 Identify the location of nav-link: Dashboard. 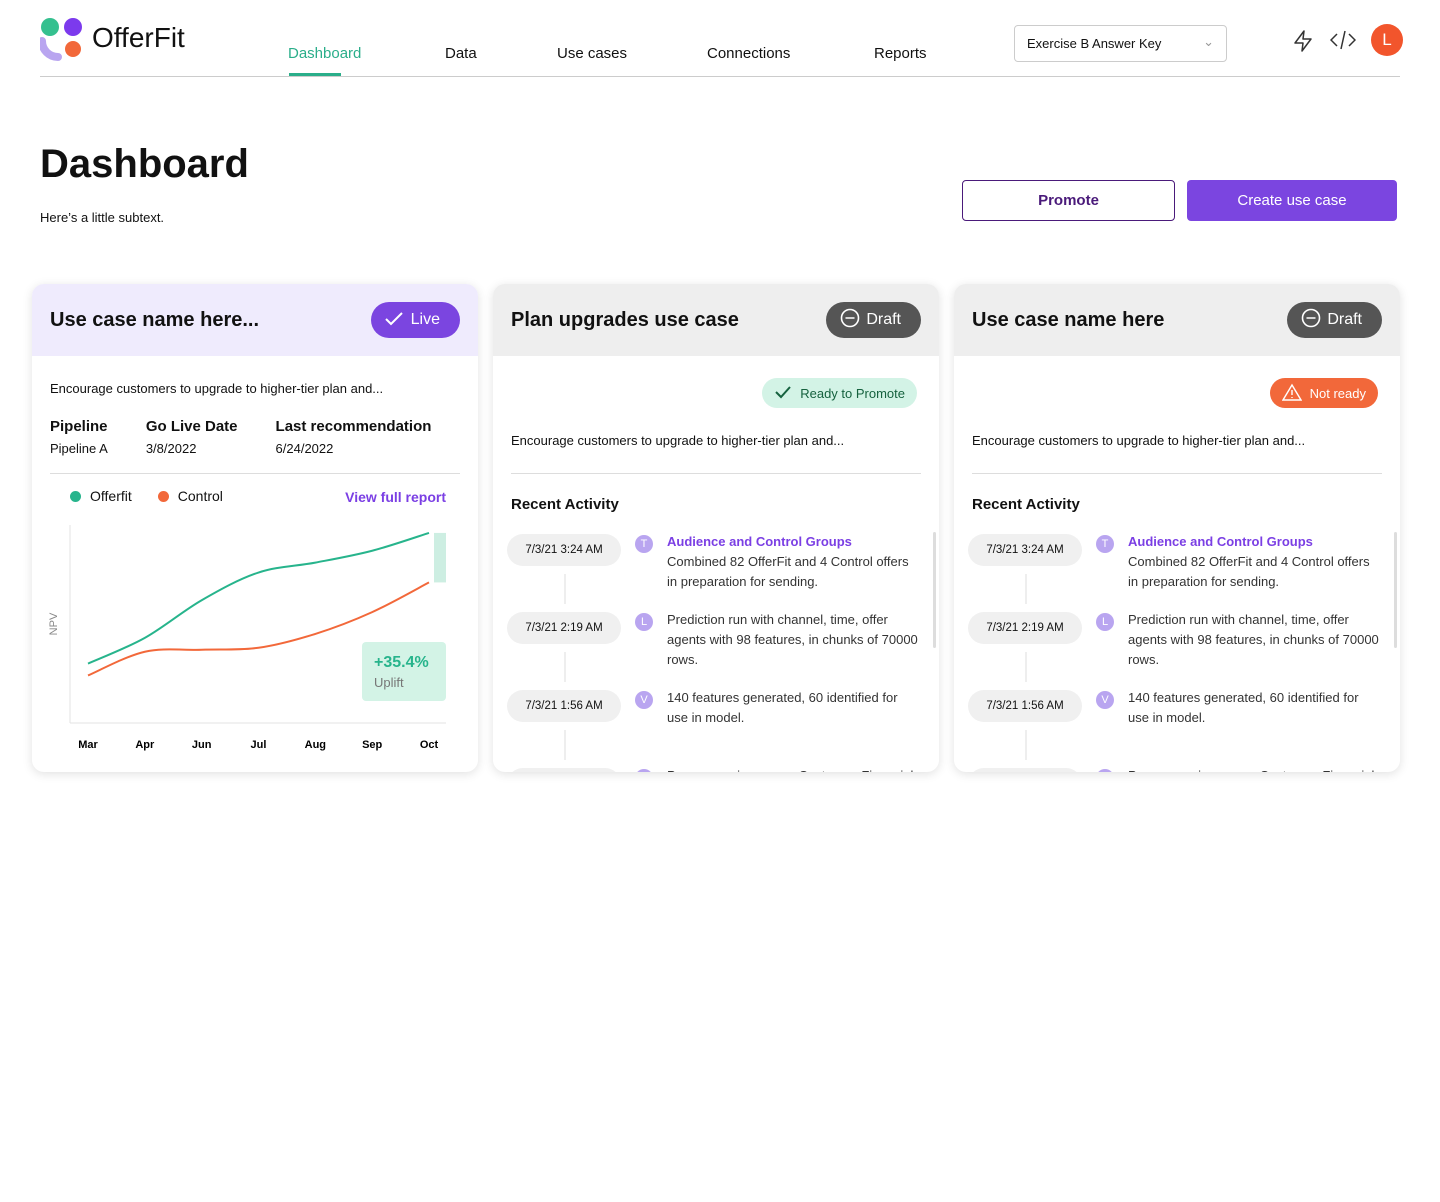
(325, 53).